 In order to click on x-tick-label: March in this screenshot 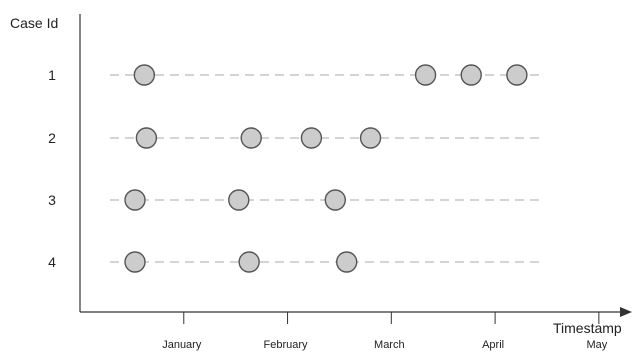, I will do `click(389, 345)`.